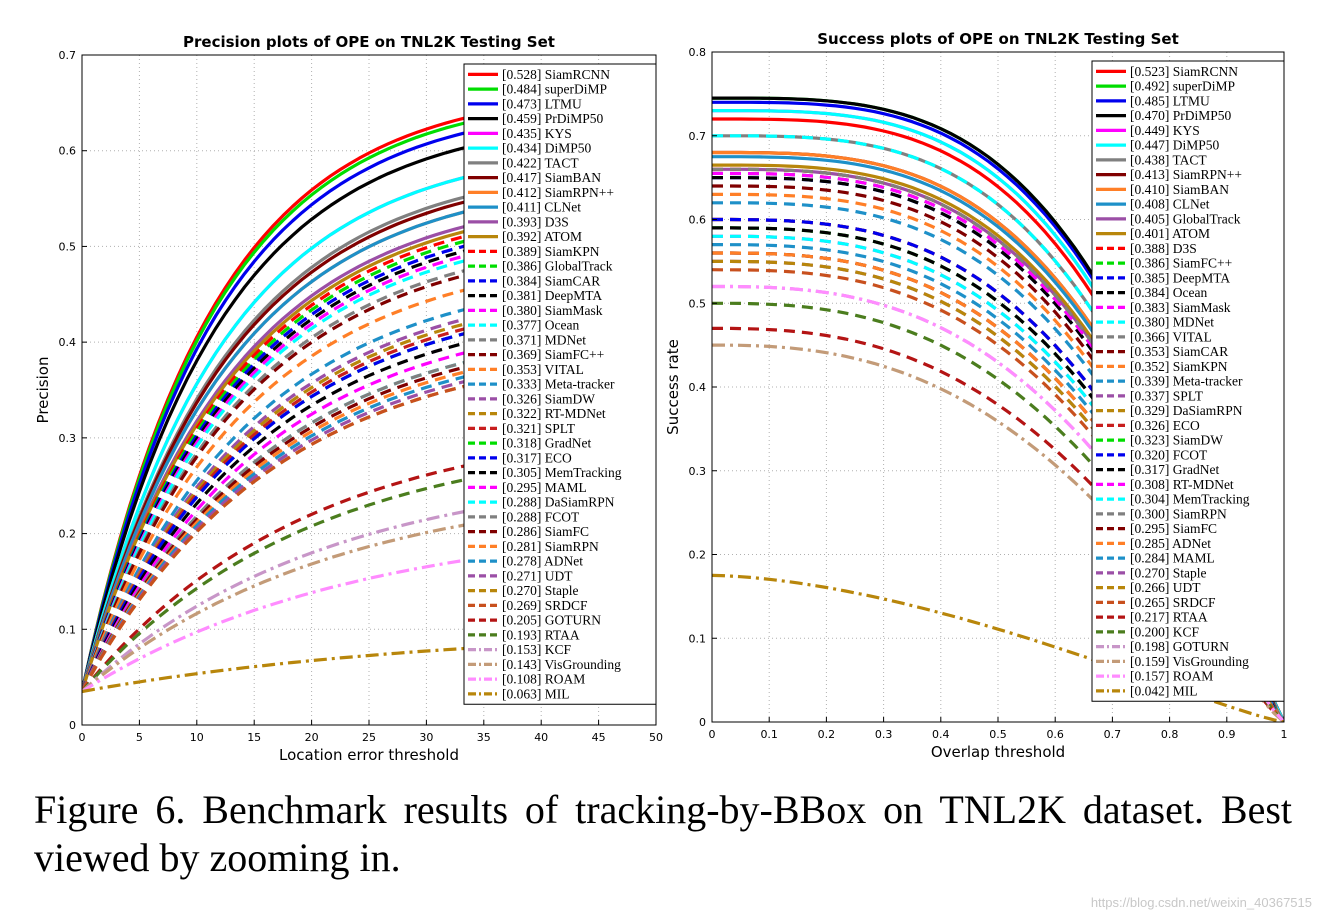 This screenshot has height=918, width=1324. What do you see at coordinates (558, 384) in the screenshot?
I see `legend-entry: [0.333] Meta-tracker` at bounding box center [558, 384].